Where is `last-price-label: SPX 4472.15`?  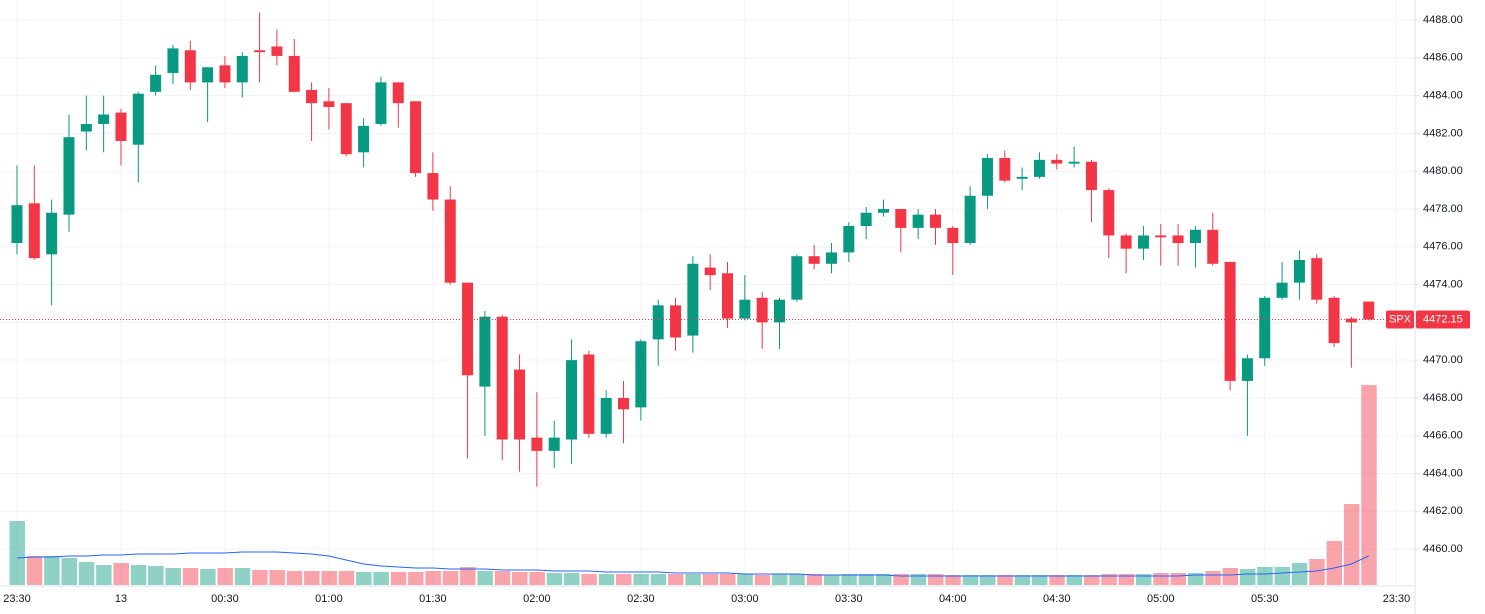 last-price-label: SPX 4472.15 is located at coordinates (1428, 319).